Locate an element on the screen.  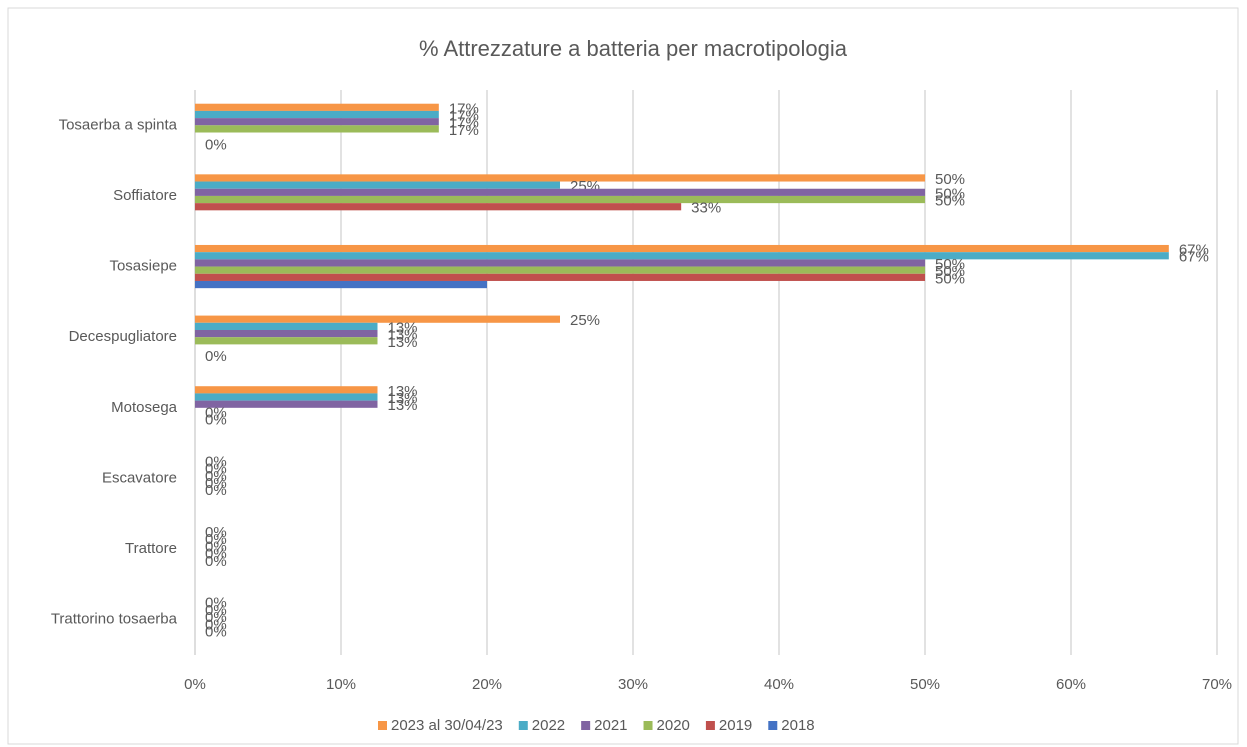
legend-label: 2022 is located at coordinates (548, 725).